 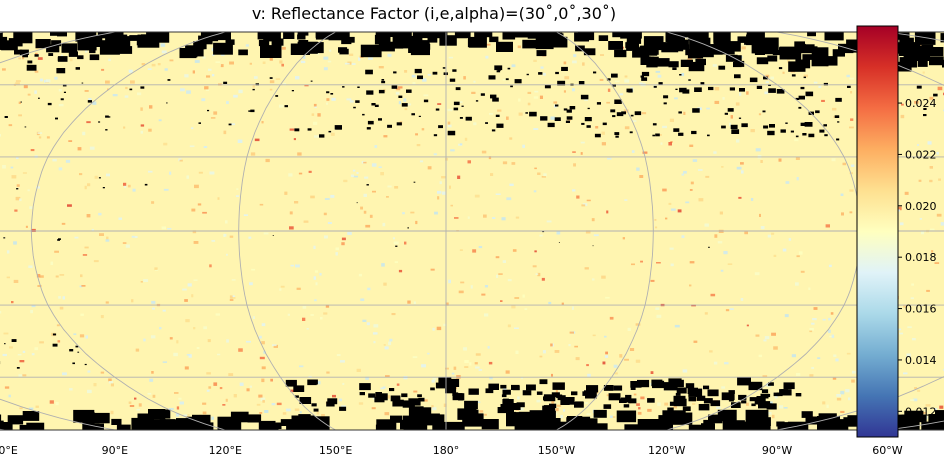 What do you see at coordinates (335, 450) in the screenshot?
I see `longitude-label: 150°E` at bounding box center [335, 450].